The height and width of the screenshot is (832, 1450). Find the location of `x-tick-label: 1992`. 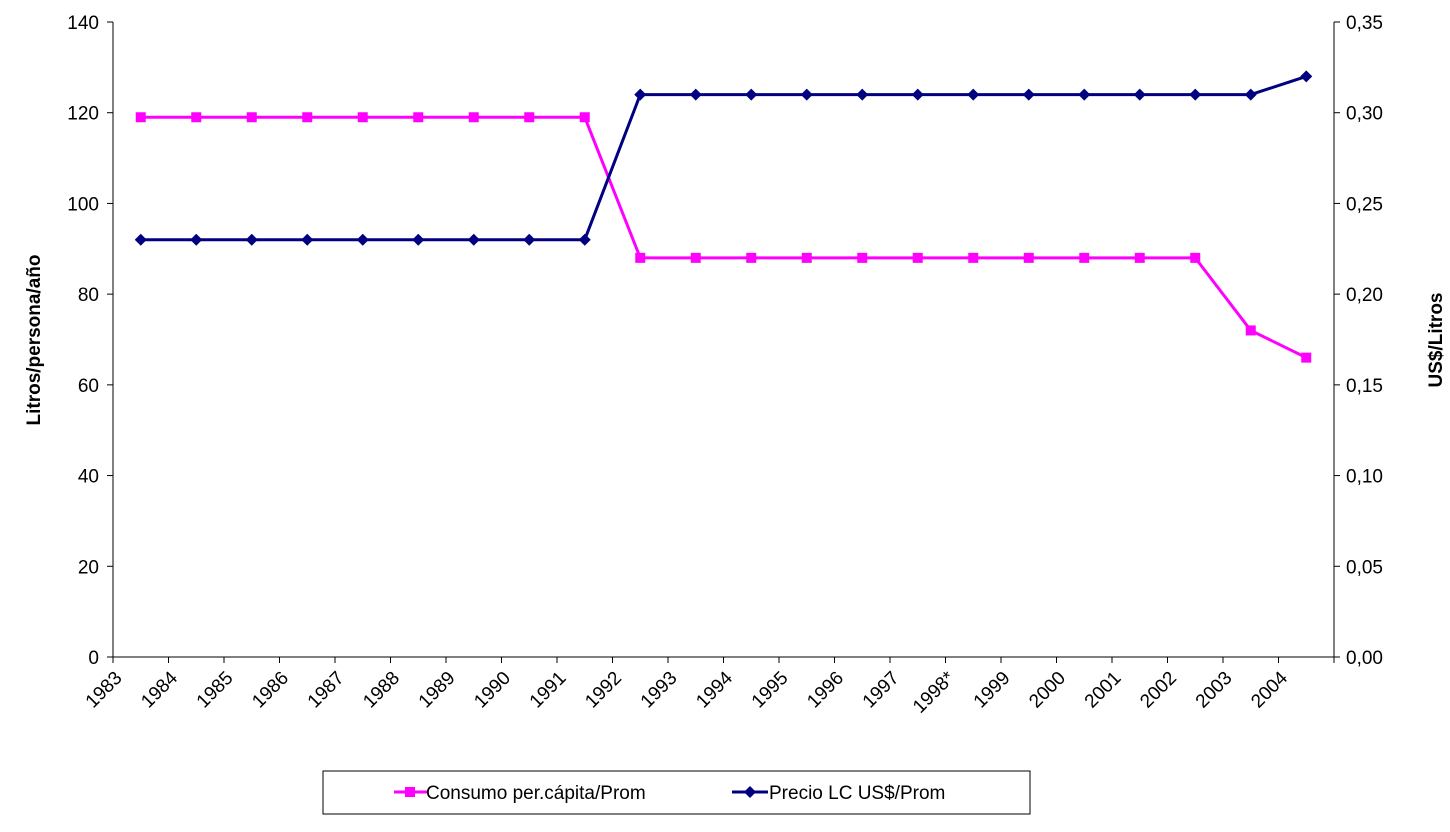

x-tick-label: 1992 is located at coordinates (603, 690).